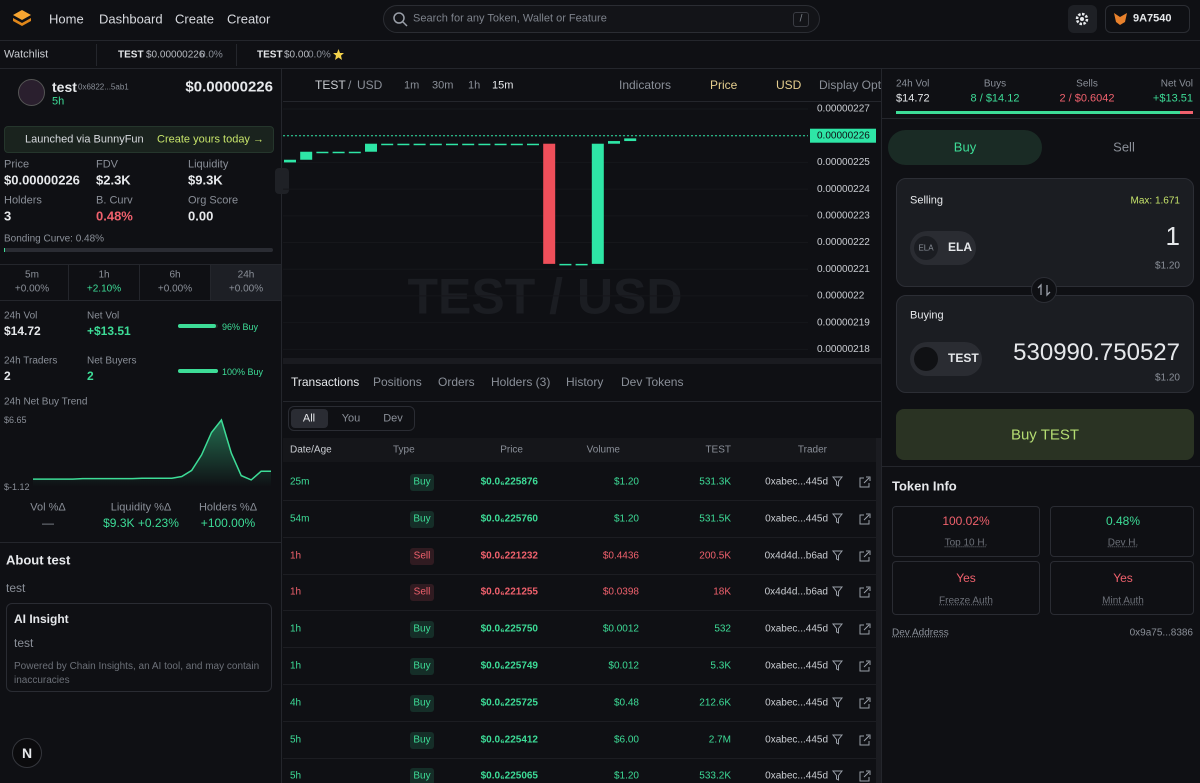  Describe the element at coordinates (175, 275) in the screenshot. I see `timeframe-label: 6h` at that location.